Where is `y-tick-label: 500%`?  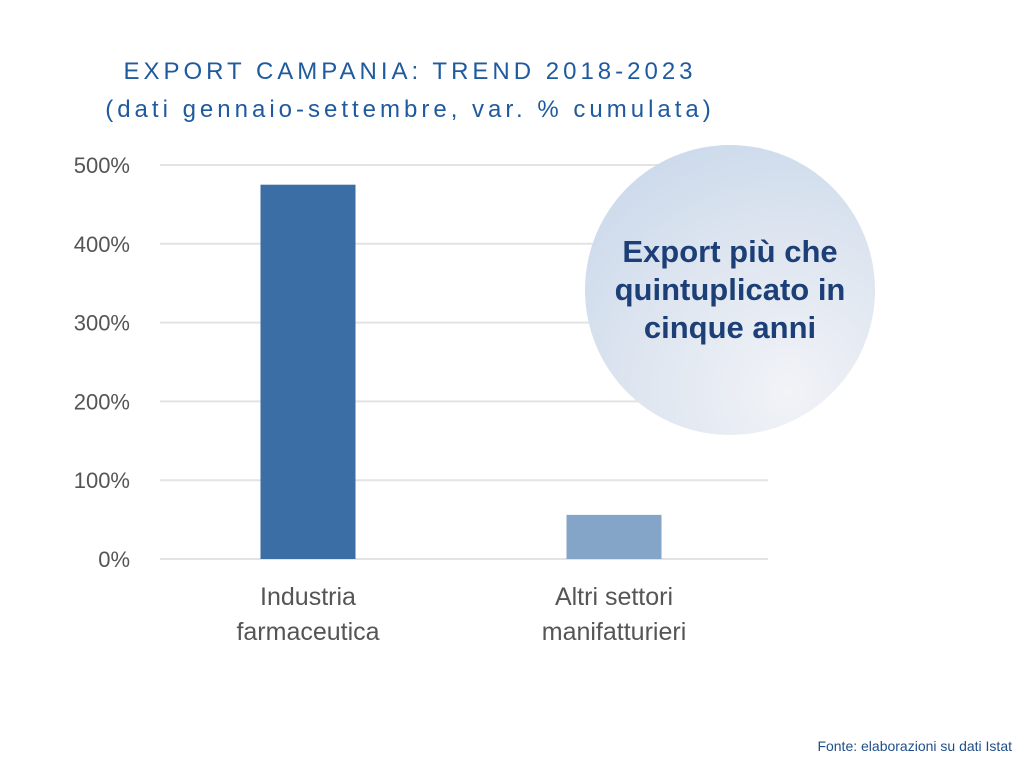 y-tick-label: 500% is located at coordinates (102, 165).